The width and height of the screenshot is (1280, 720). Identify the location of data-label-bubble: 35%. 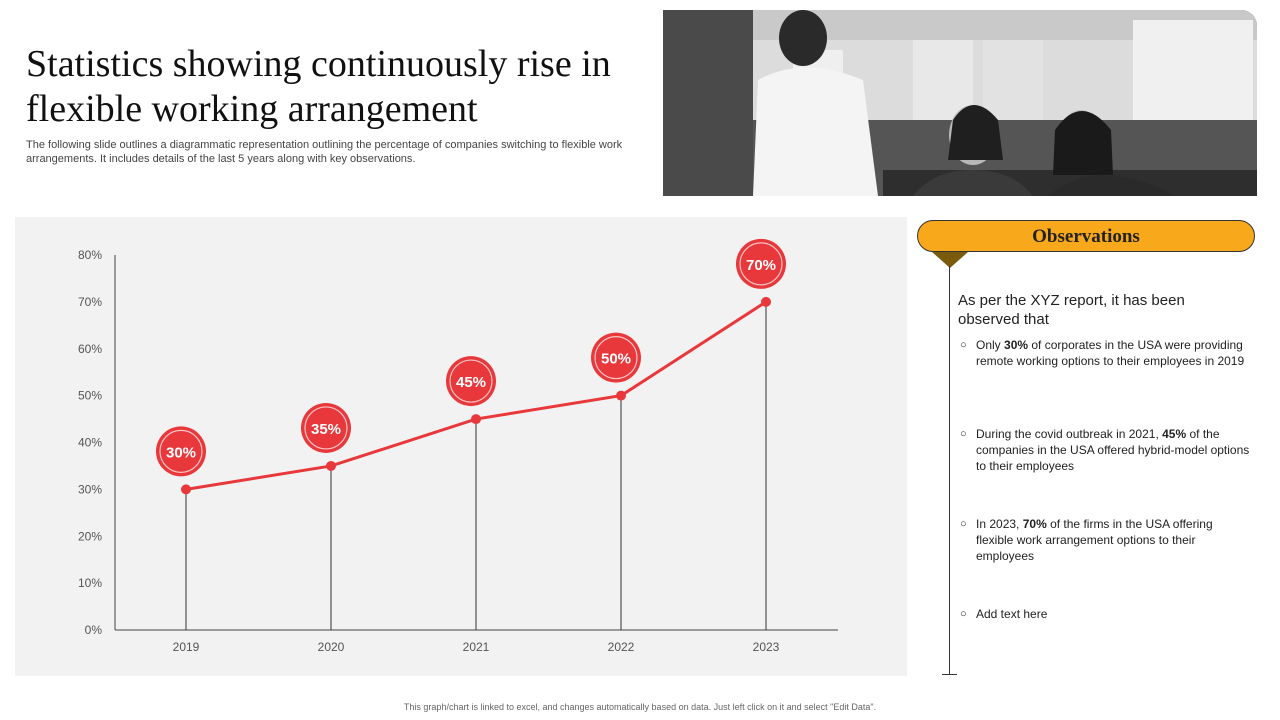
(326, 427).